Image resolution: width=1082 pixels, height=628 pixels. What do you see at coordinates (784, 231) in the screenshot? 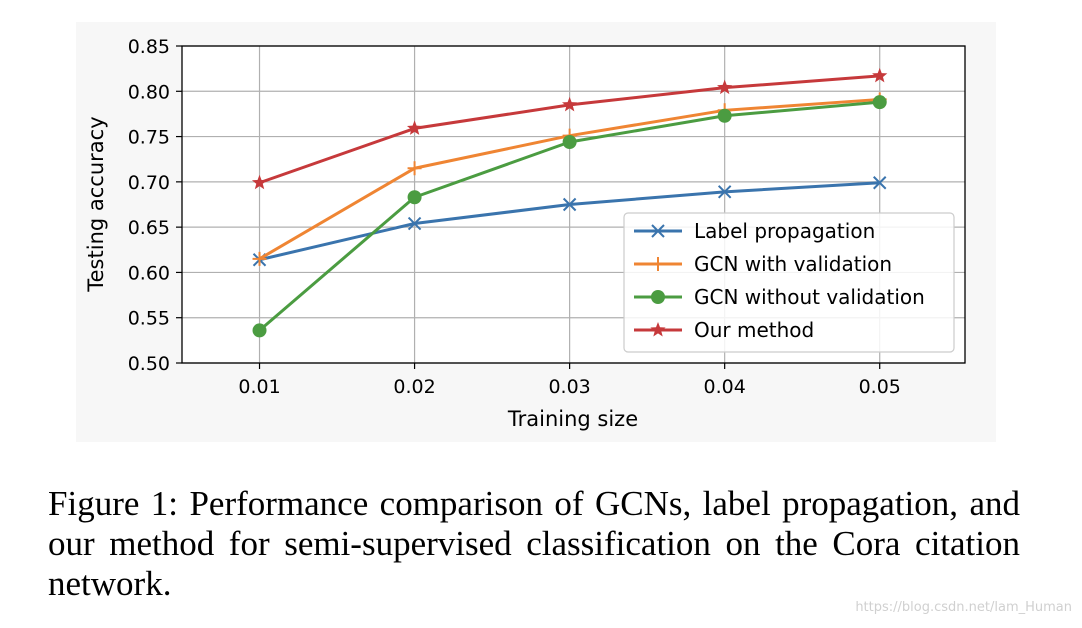
I see `legend-label: Label propagation` at bounding box center [784, 231].